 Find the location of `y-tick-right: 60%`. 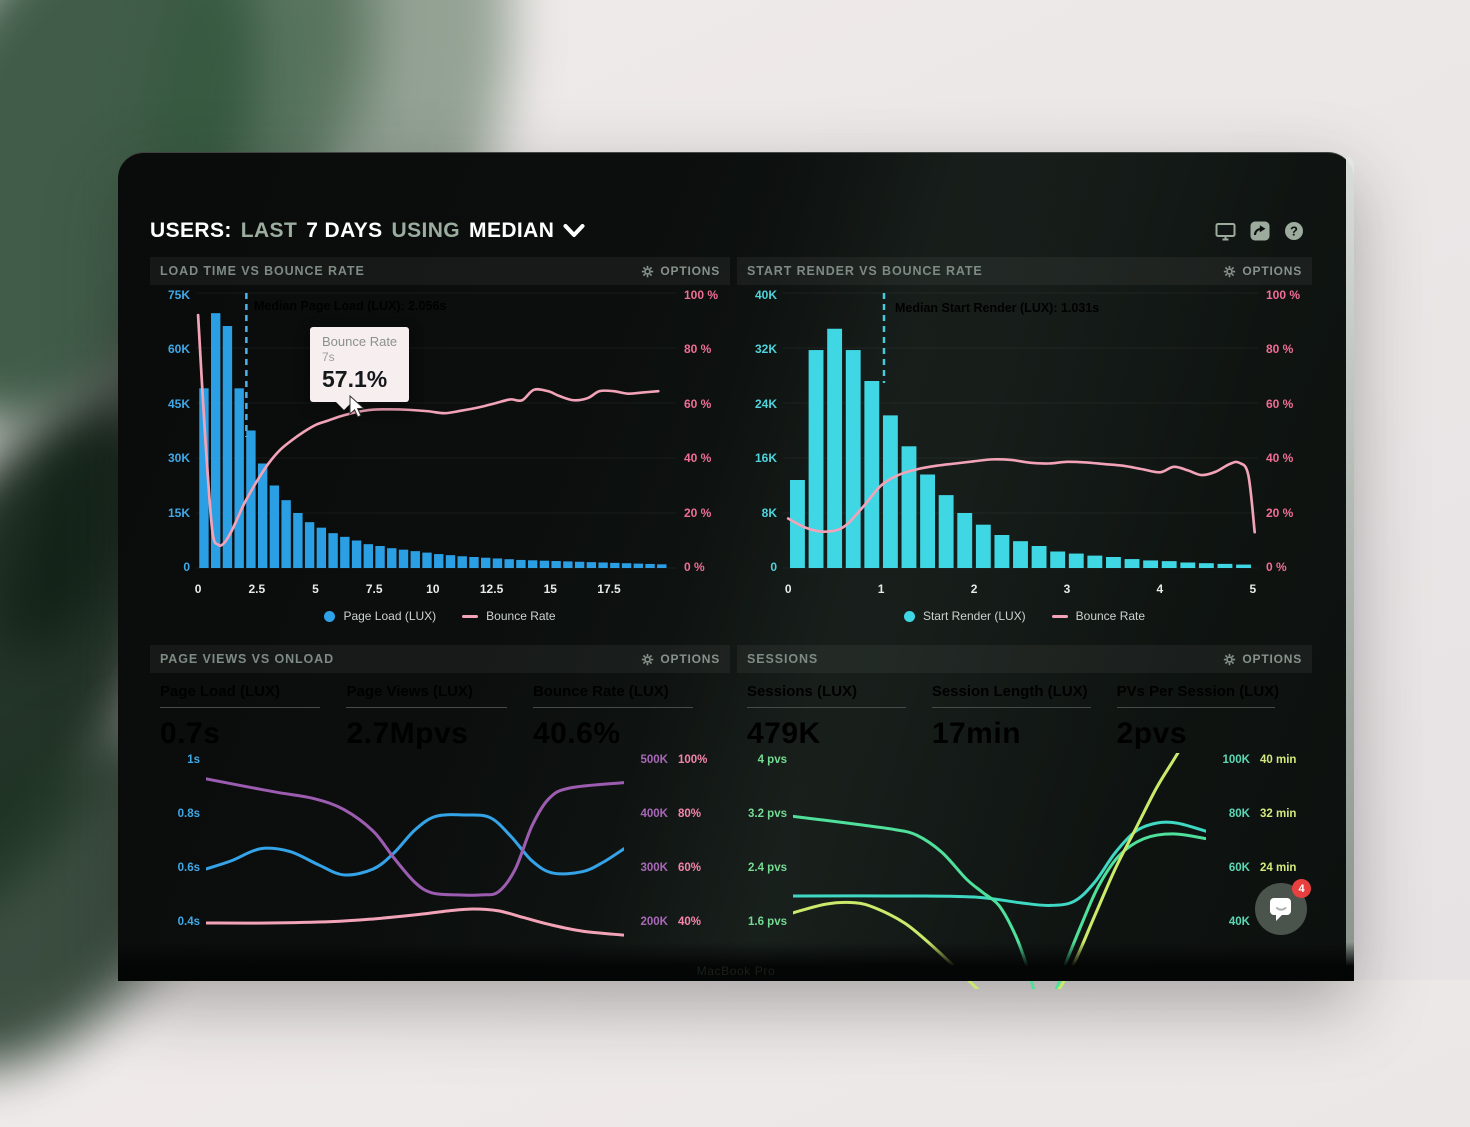

y-tick-right: 60% is located at coordinates (690, 868).